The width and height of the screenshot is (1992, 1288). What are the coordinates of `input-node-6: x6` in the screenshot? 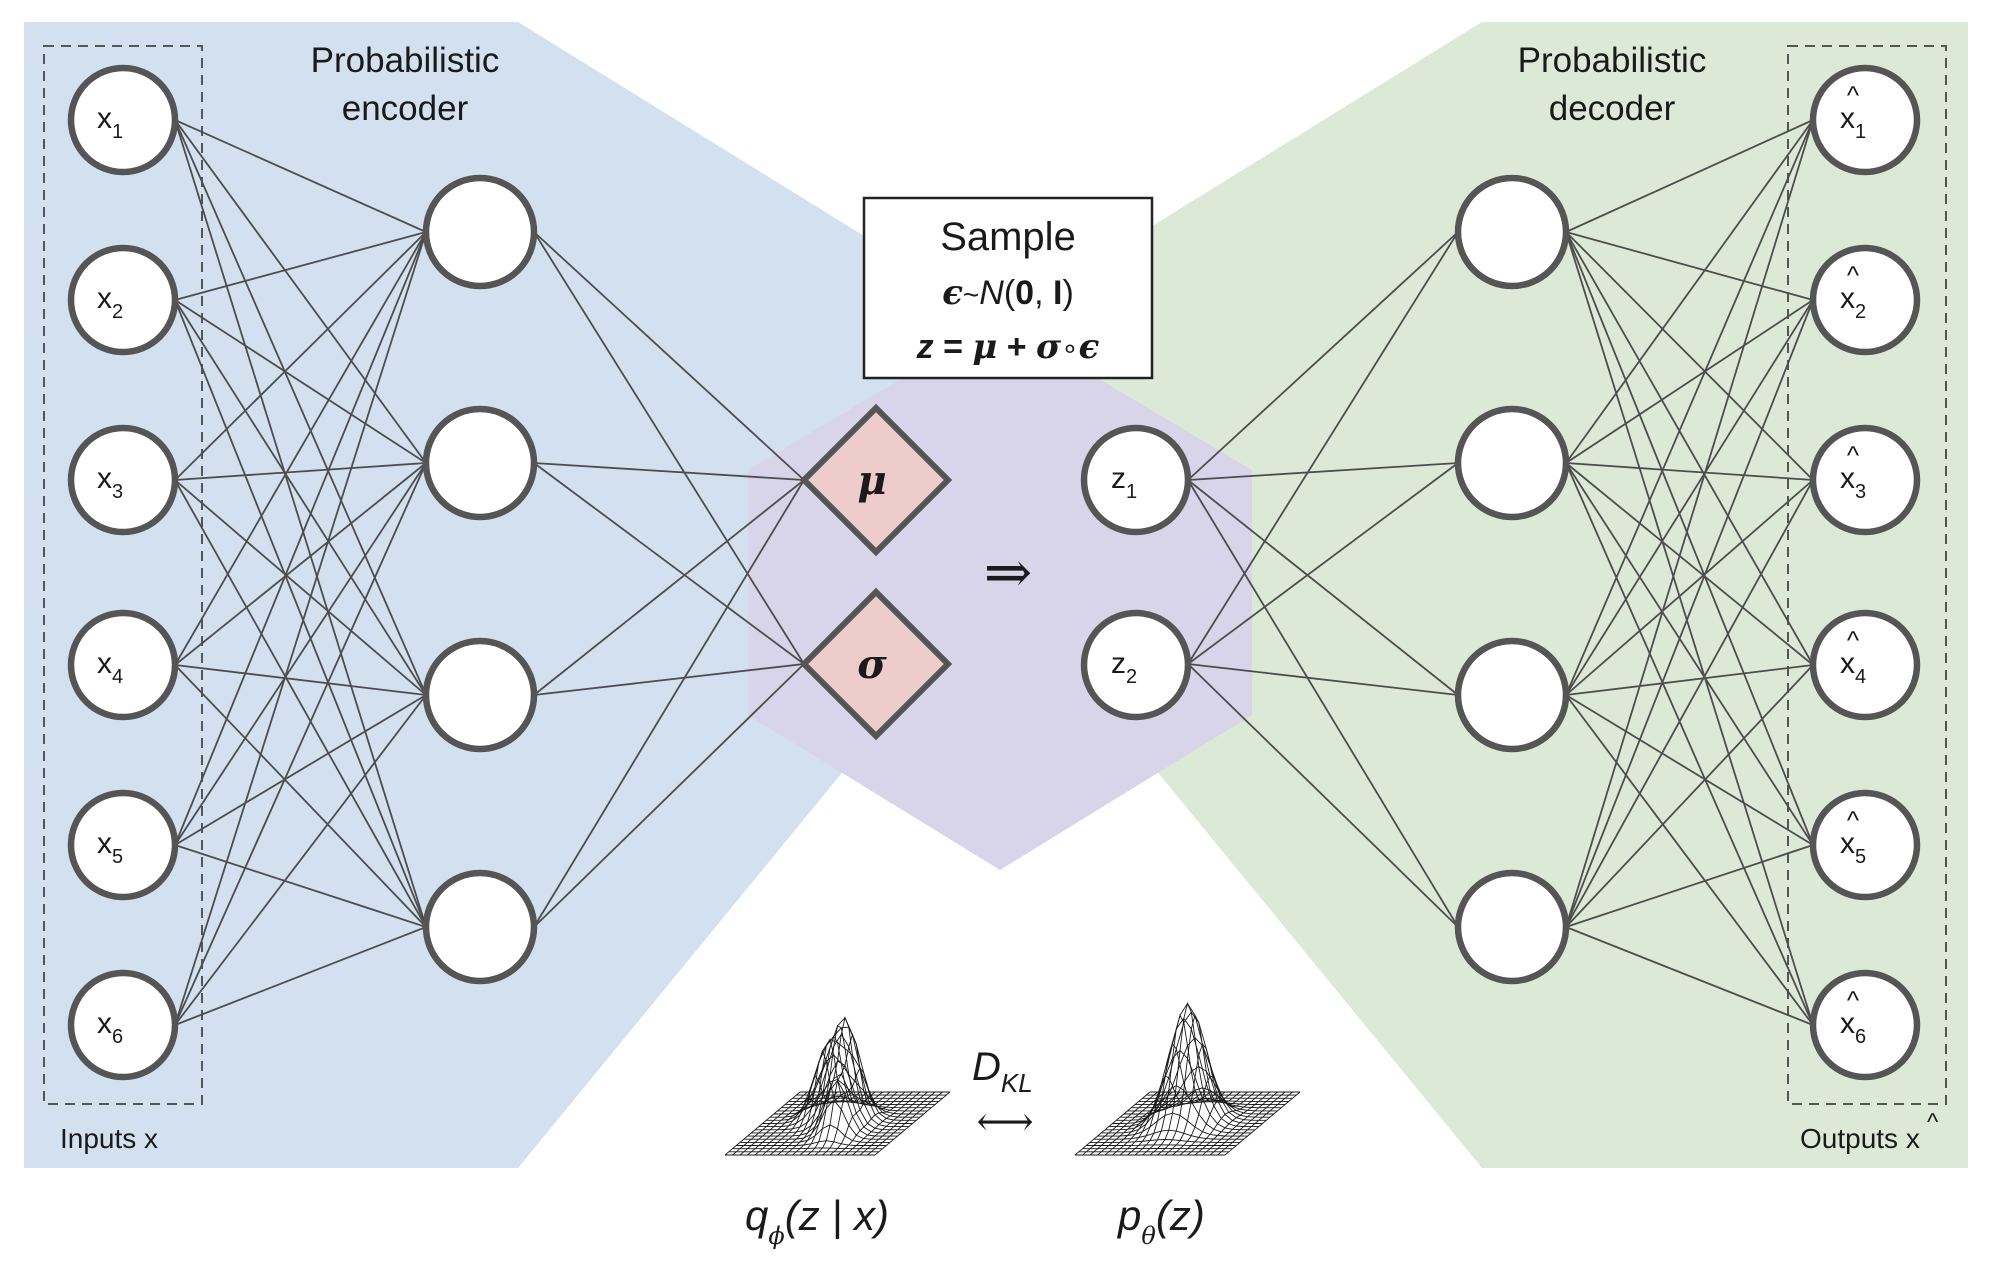 It's located at (123, 1025).